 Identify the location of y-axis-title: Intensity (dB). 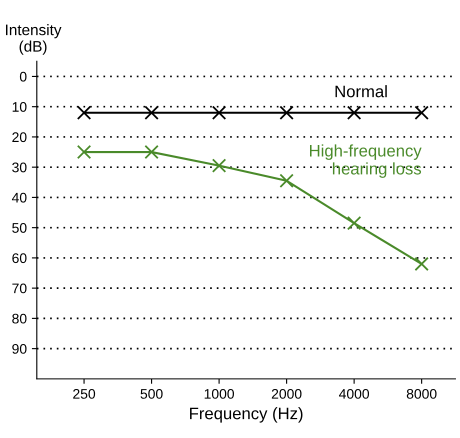
(34, 39).